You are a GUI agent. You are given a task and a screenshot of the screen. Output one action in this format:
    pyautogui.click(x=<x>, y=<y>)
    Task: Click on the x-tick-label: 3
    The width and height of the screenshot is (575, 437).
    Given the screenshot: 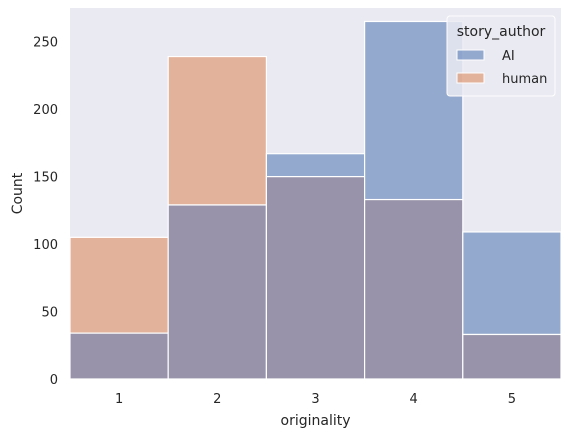 What is the action you would take?
    pyautogui.click(x=315, y=399)
    